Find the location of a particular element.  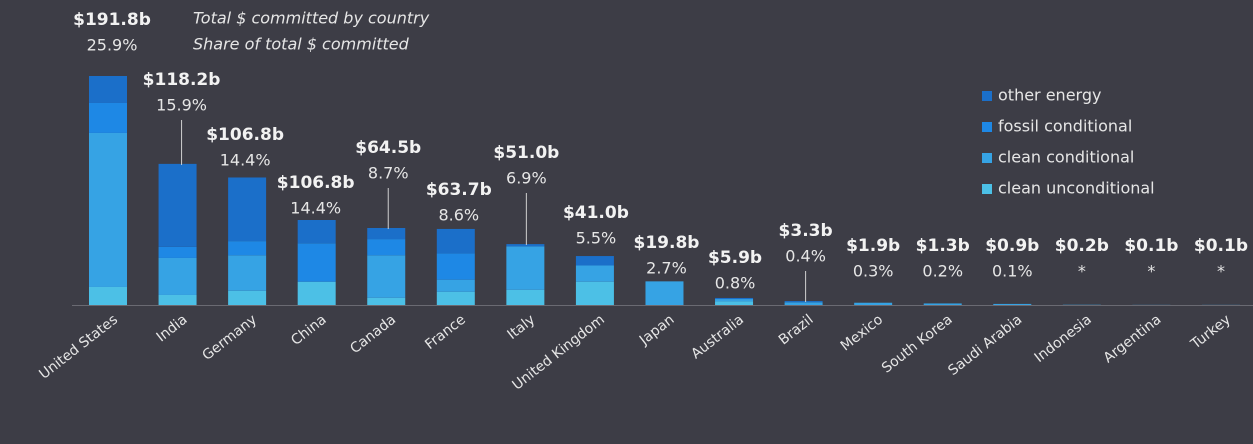

legend-label: fossil conditional is located at coordinates (1065, 126).